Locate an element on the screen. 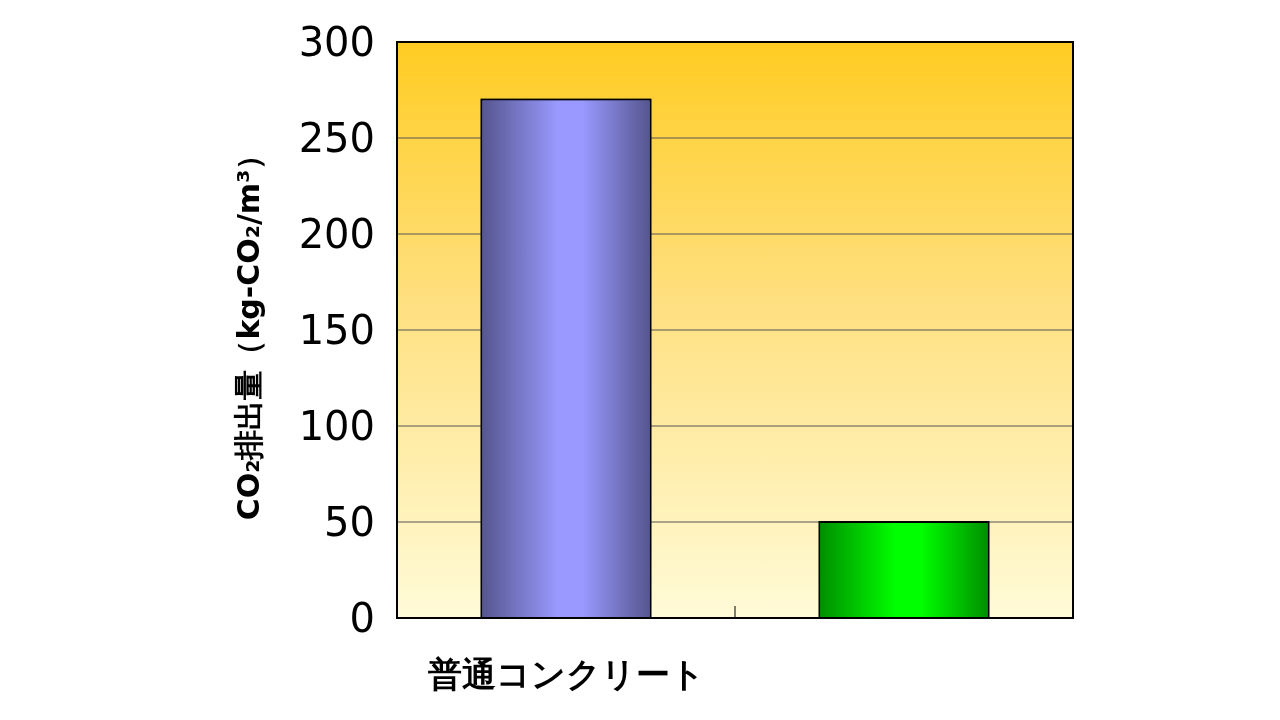  y-tick-label: 250 is located at coordinates (336, 138).